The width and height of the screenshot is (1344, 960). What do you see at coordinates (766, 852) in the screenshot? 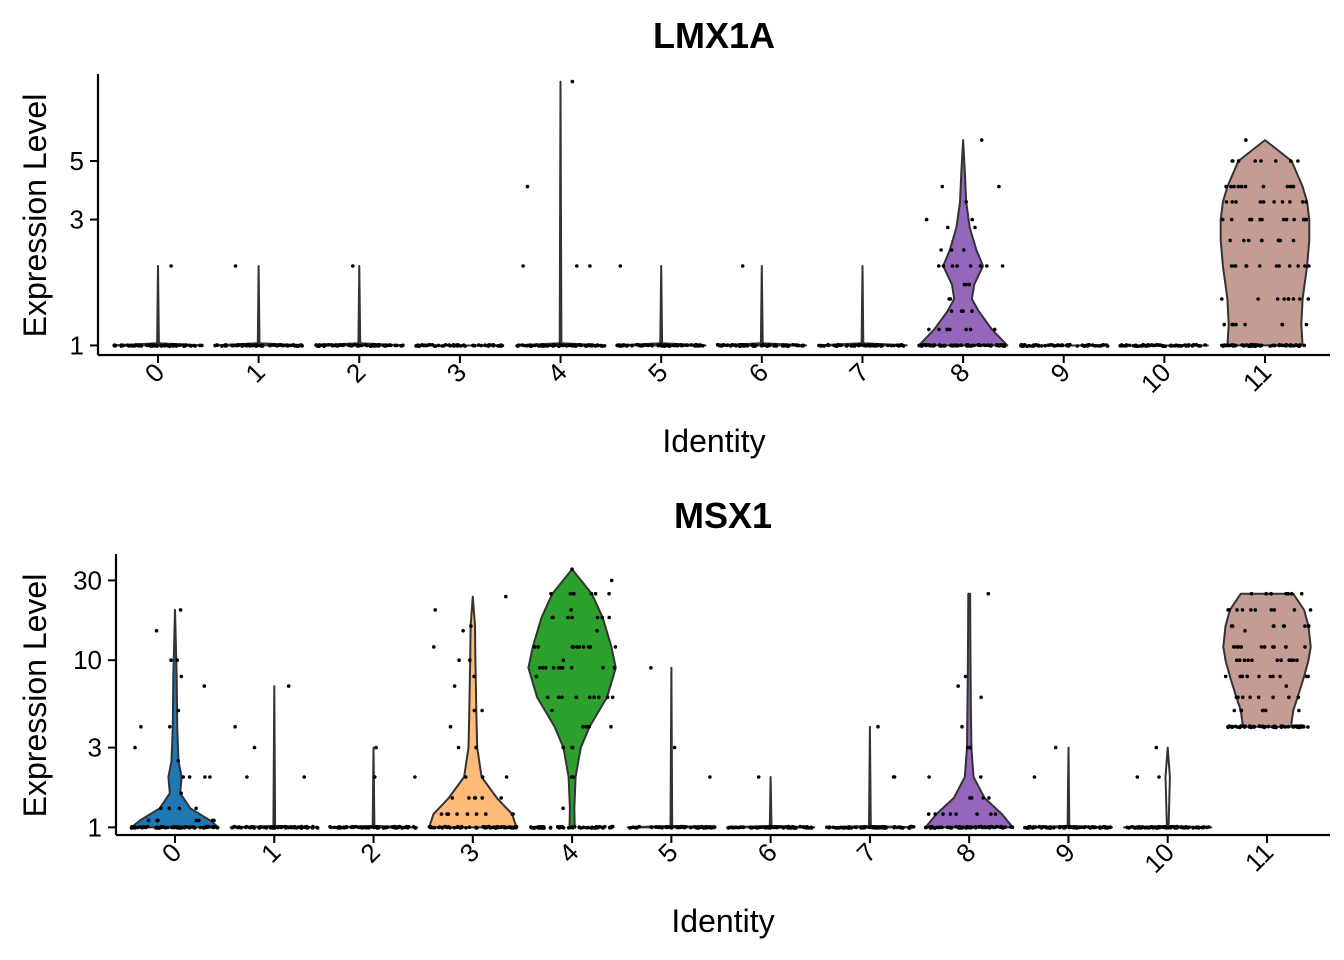
I see `x-tick-label: 6` at bounding box center [766, 852].